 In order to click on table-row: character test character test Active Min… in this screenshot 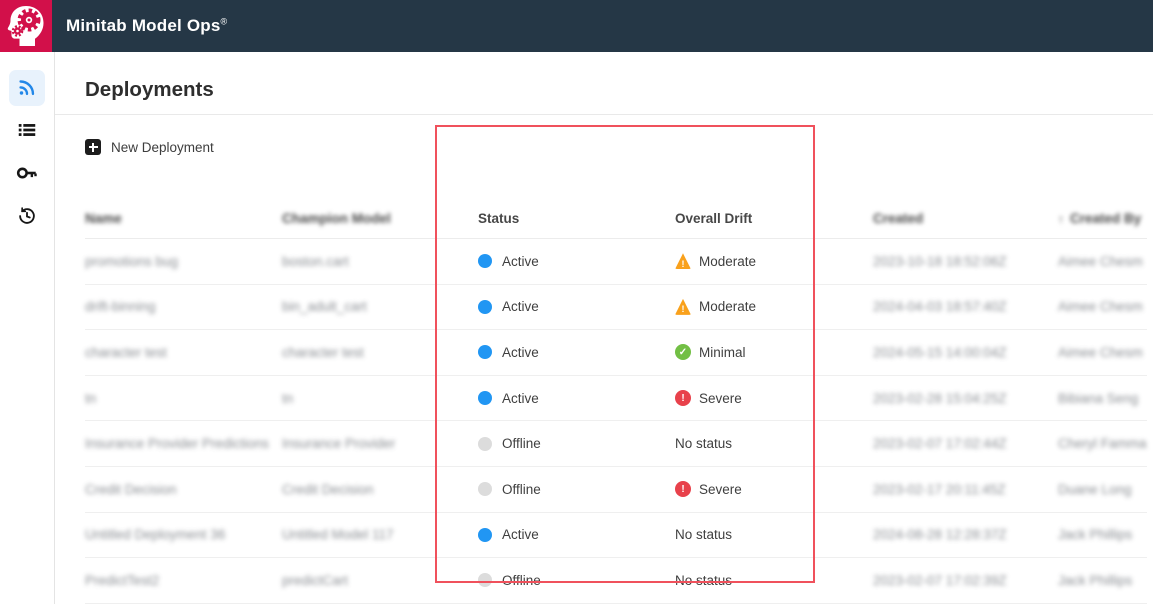, I will do `click(616, 353)`.